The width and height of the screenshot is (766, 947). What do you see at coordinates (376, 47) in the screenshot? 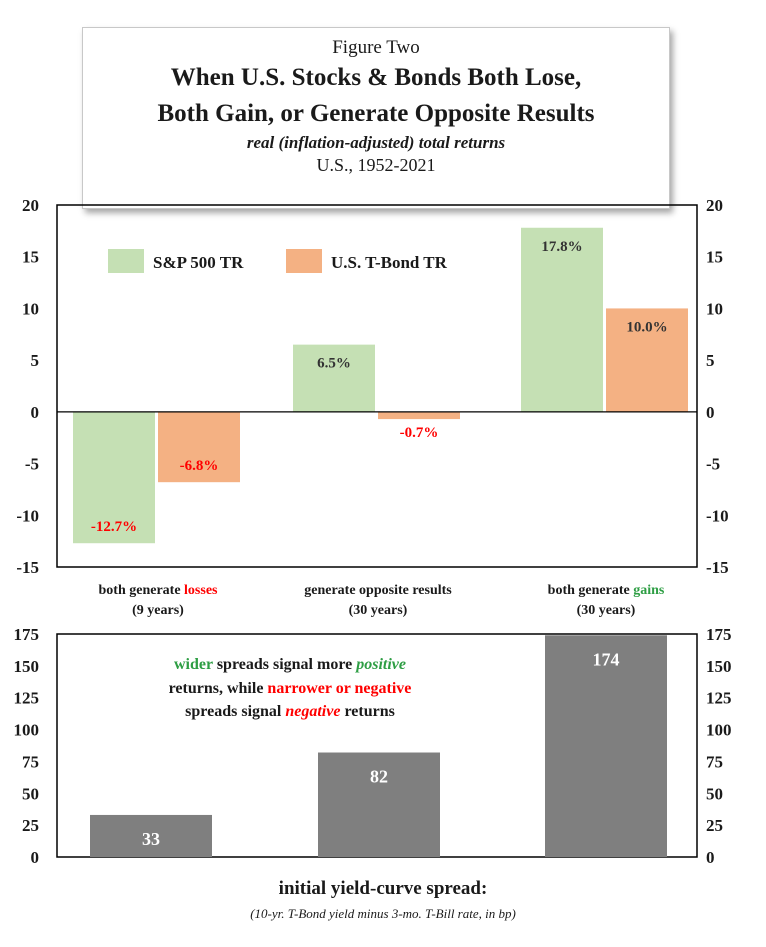
I see `figure-label: Figure Two` at bounding box center [376, 47].